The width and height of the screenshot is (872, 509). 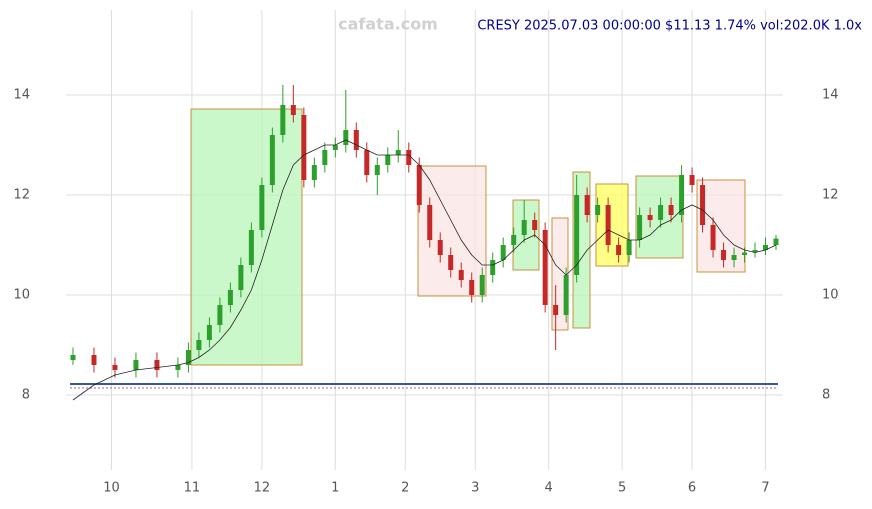 I want to click on x-tick-label: 5, so click(x=622, y=488).